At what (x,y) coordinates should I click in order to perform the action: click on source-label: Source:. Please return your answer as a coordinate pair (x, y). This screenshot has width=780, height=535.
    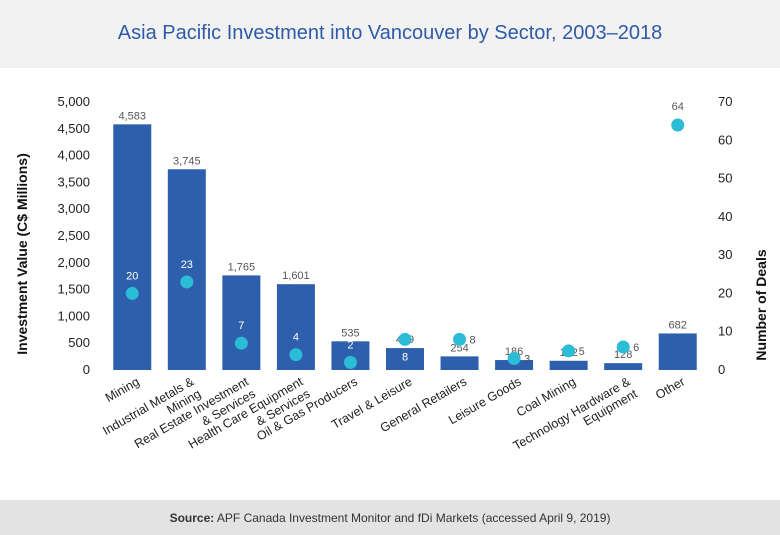
    Looking at the image, I should click on (192, 518).